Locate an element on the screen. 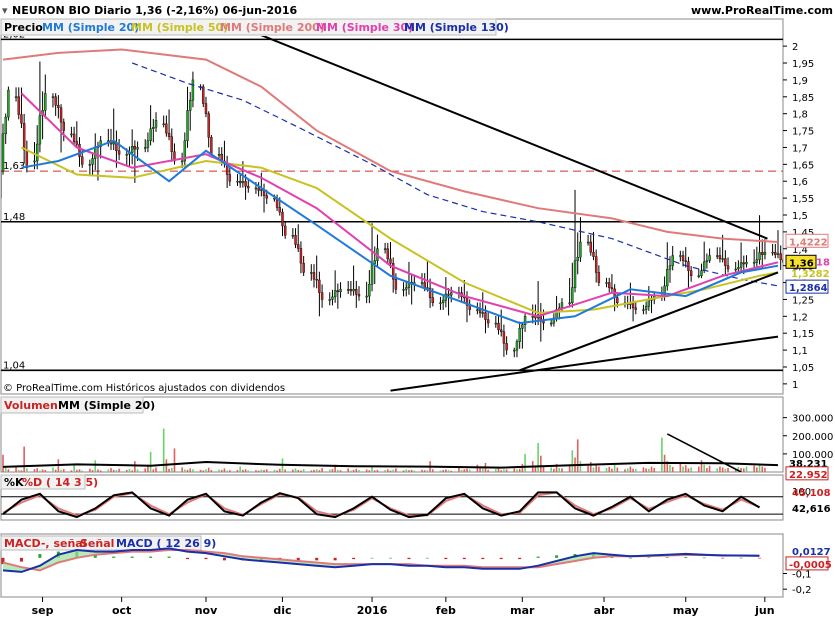 This screenshot has width=835, height=620. price-tag-partial: 1,3282 is located at coordinates (810, 274).